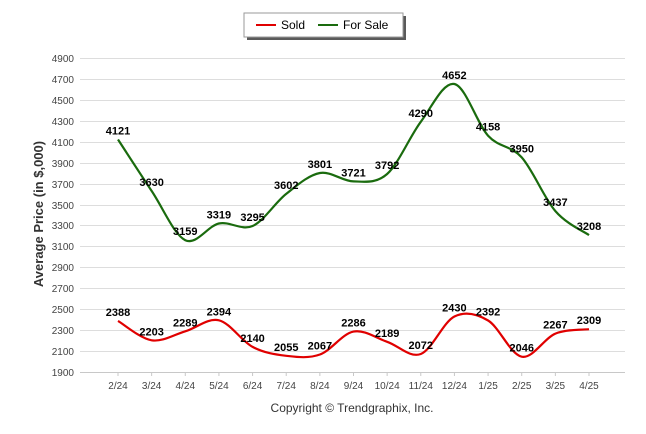 Image resolution: width=646 pixels, height=434 pixels. Describe the element at coordinates (118, 132) in the screenshot. I see `data-label-for-sale-2/24: 4121` at that location.